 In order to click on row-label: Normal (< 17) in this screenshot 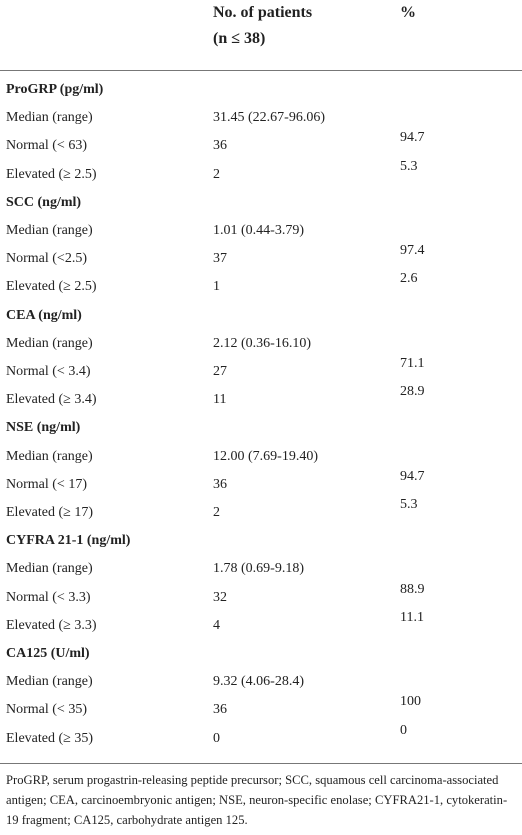, I will do `click(46, 484)`.